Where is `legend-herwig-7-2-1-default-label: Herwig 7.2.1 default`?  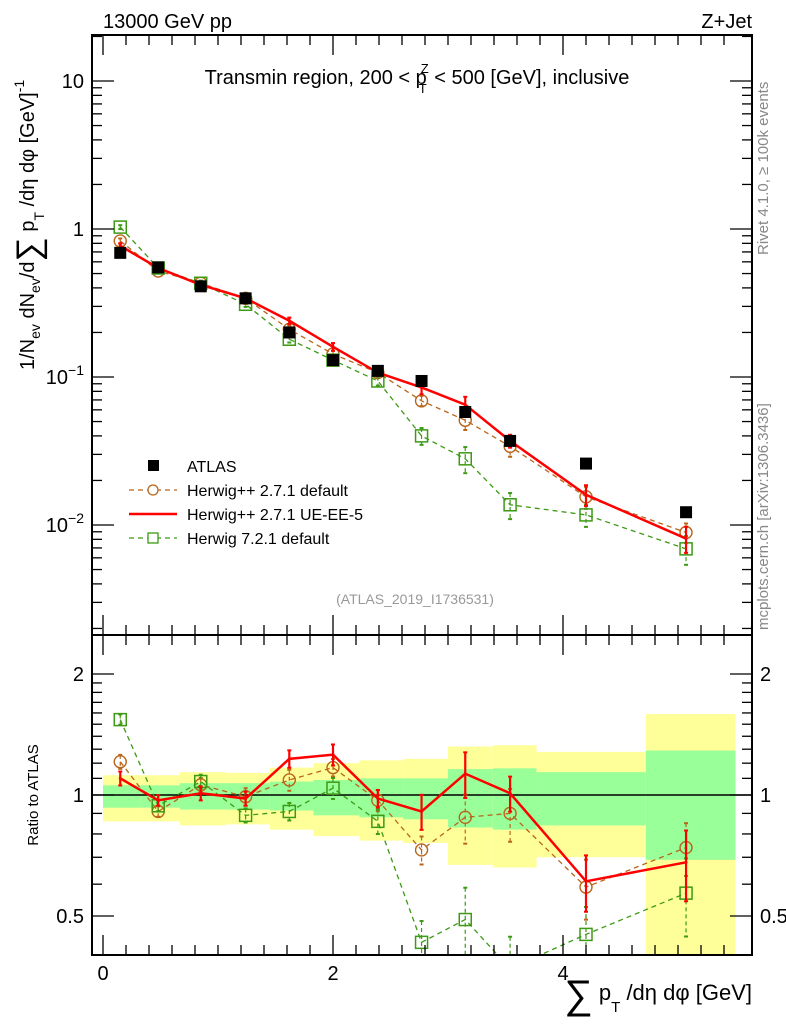 legend-herwig-7-2-1-default-label: Herwig 7.2.1 default is located at coordinates (258, 539).